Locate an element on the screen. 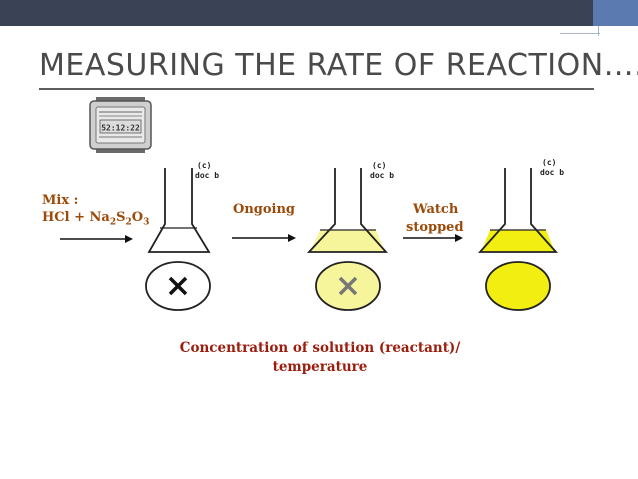  flask-tag-3: (c) doc b is located at coordinates (552, 167).